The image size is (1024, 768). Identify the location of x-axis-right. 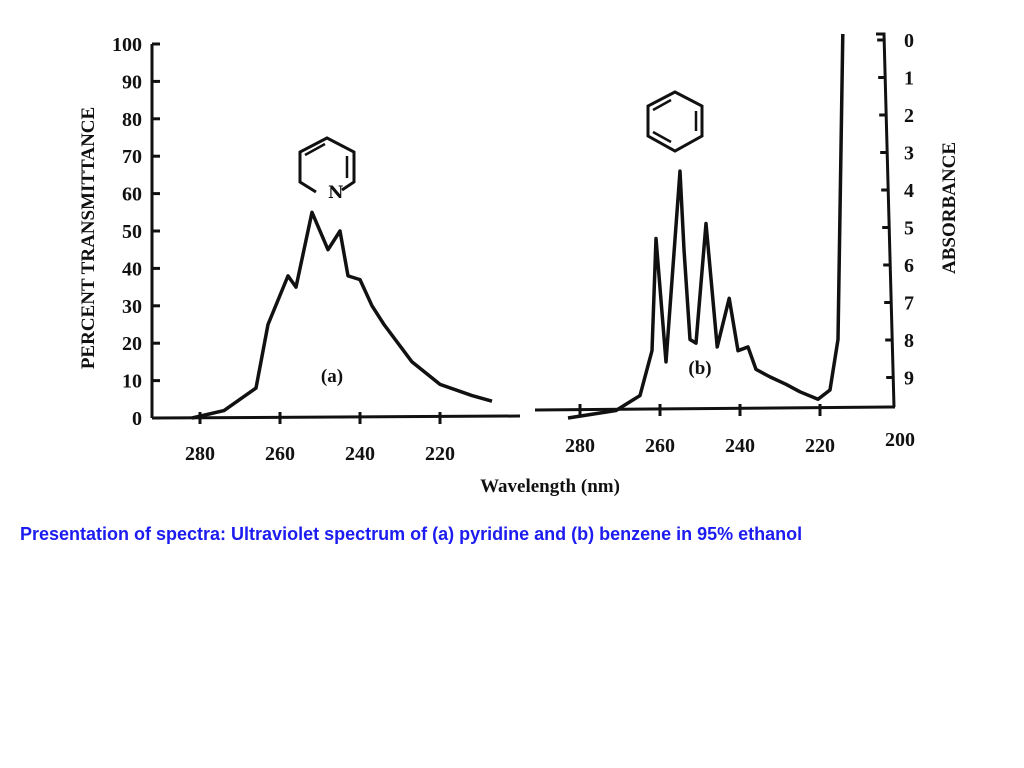
(715, 408).